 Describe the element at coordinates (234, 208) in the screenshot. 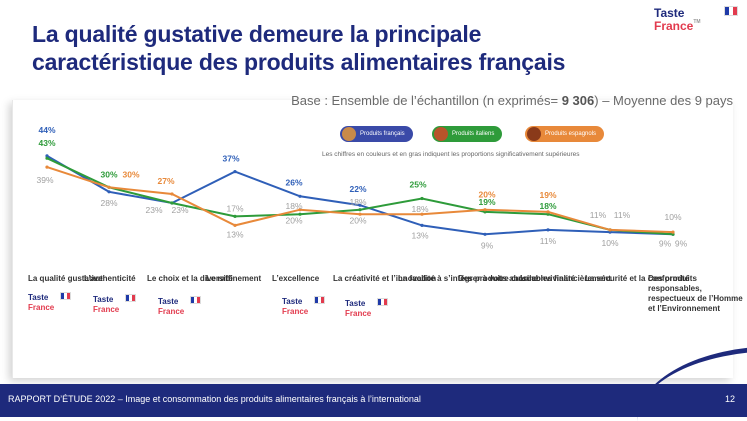

I see `data-label: 17%` at that location.